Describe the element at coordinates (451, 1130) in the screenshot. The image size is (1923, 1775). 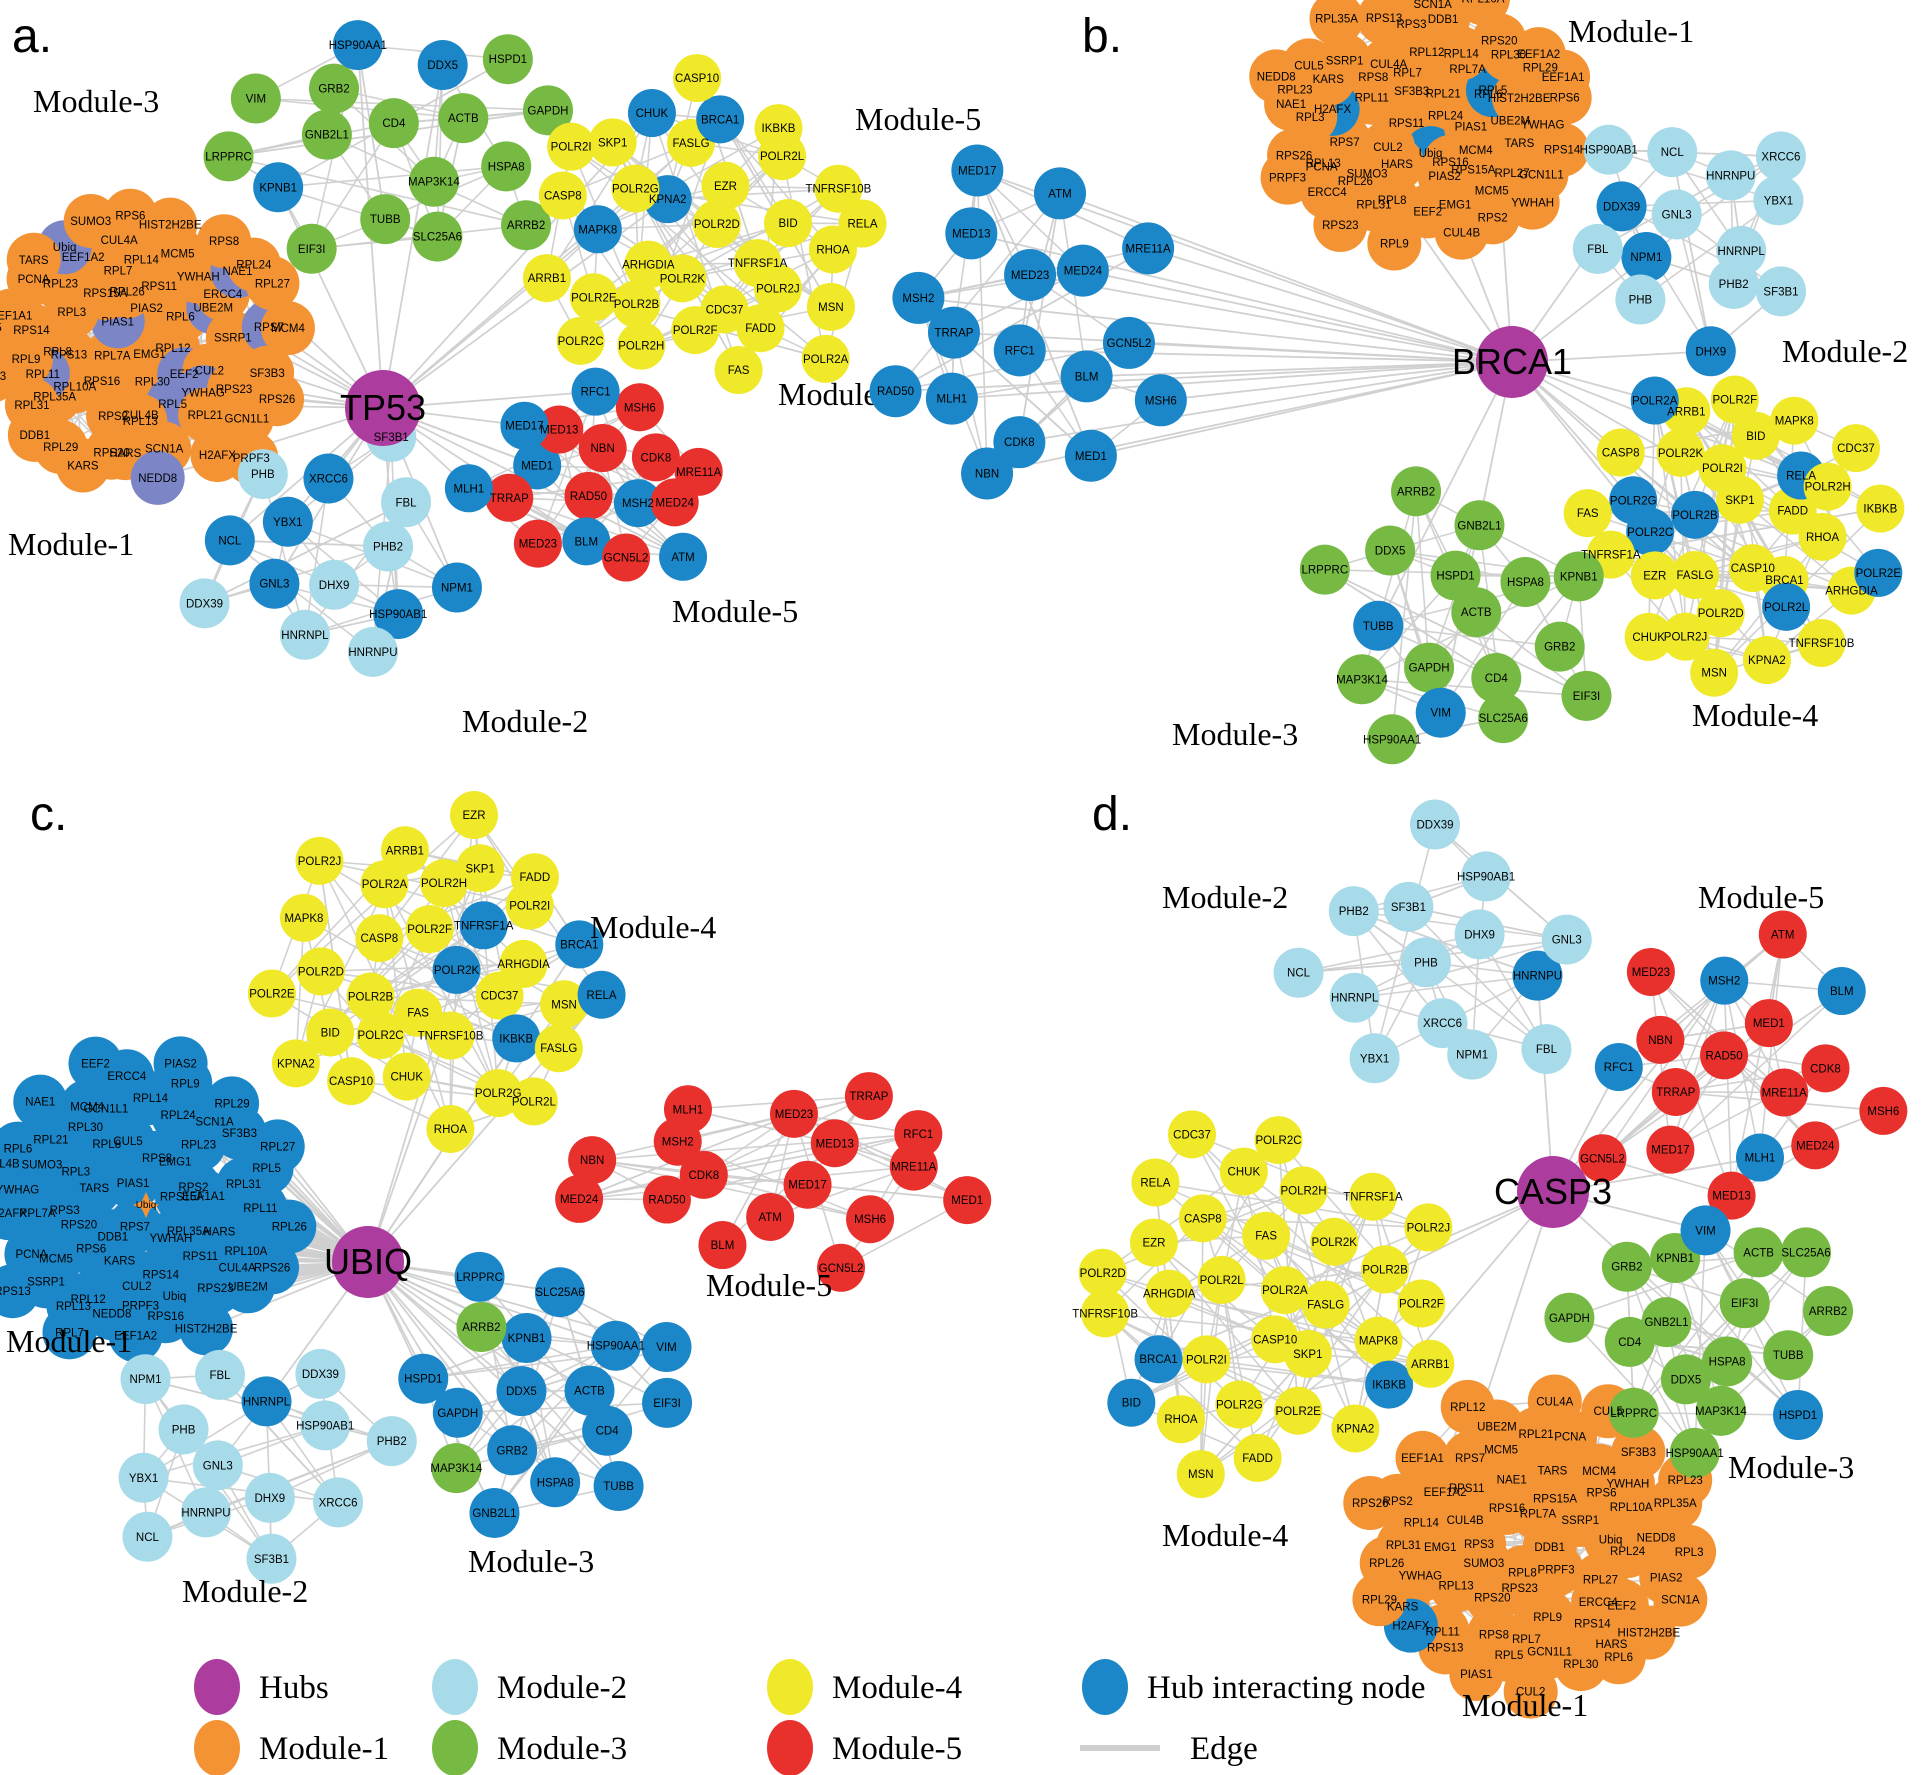
I see `node-label-RHOA: RHOA` at that location.